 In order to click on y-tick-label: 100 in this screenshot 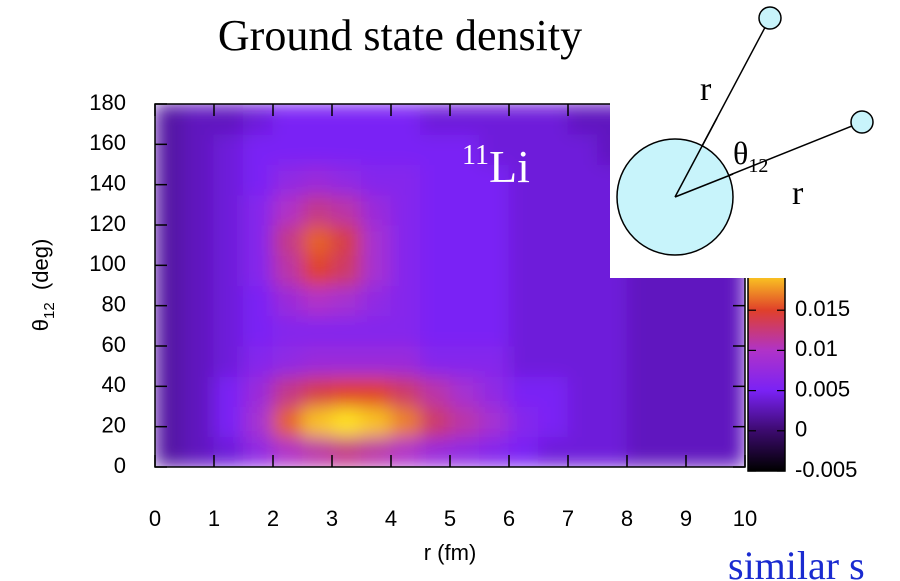, I will do `click(107, 263)`.